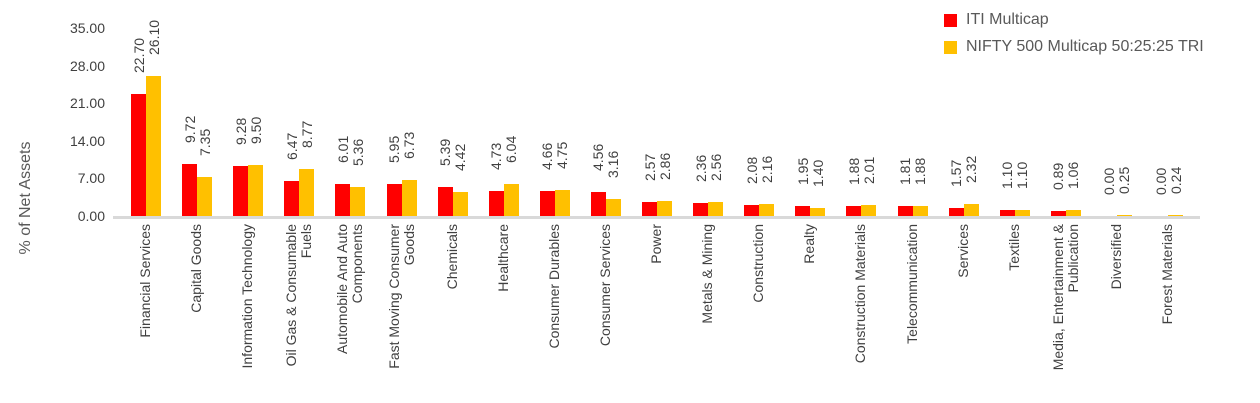 The width and height of the screenshot is (1260, 403). What do you see at coordinates (700, 168) in the screenshot?
I see `bar-value-label: 2.36` at bounding box center [700, 168].